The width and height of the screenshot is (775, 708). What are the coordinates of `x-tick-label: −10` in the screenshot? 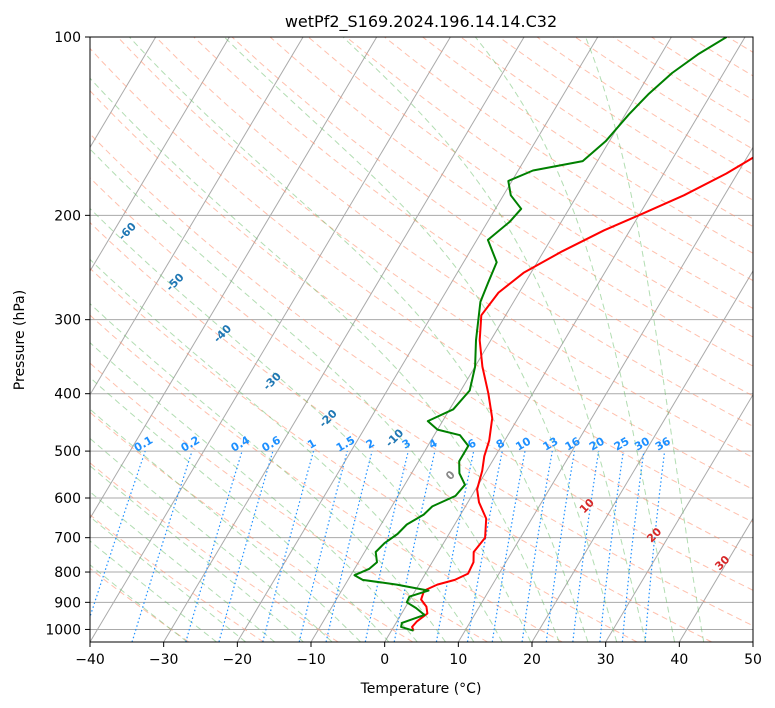 It's located at (311, 660).